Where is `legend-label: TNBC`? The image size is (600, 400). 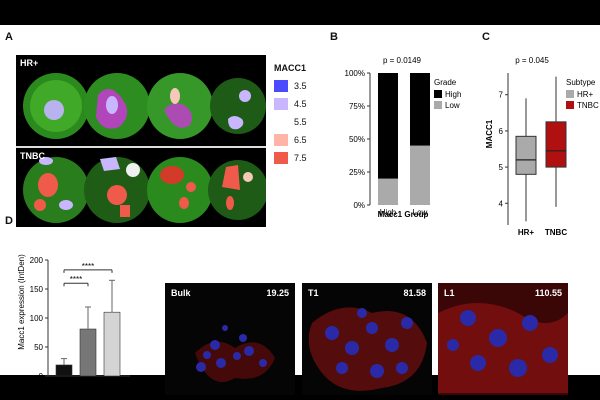 legend-label: TNBC is located at coordinates (588, 105).